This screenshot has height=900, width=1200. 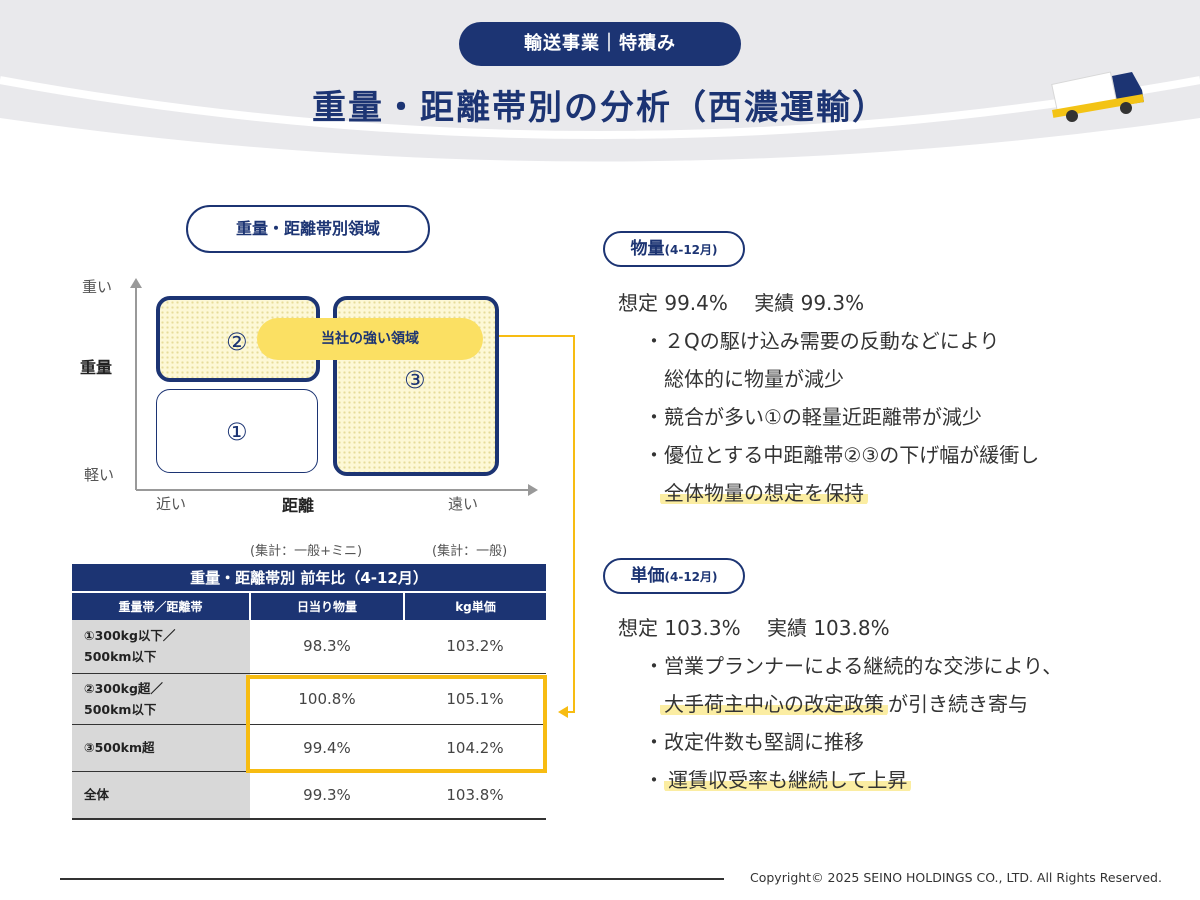 I want to click on x-axis-title: 距離, so click(x=298, y=505).